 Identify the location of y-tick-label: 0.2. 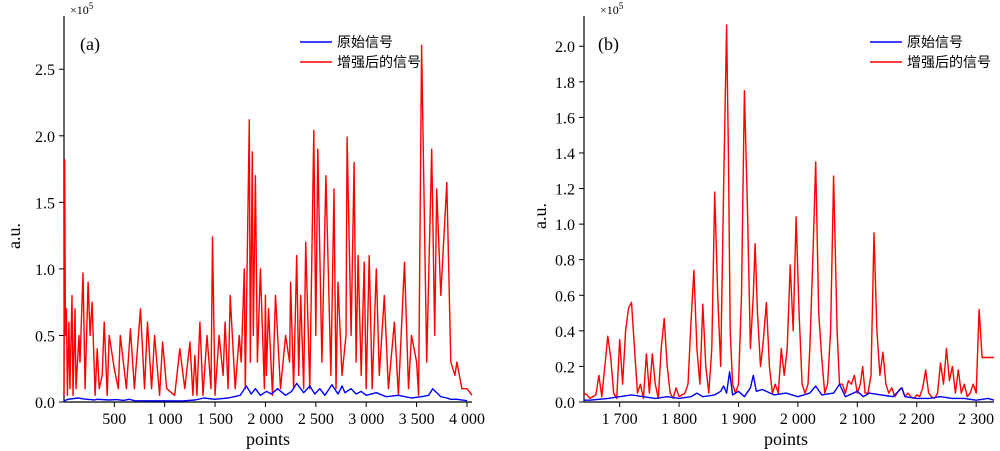
(565, 367).